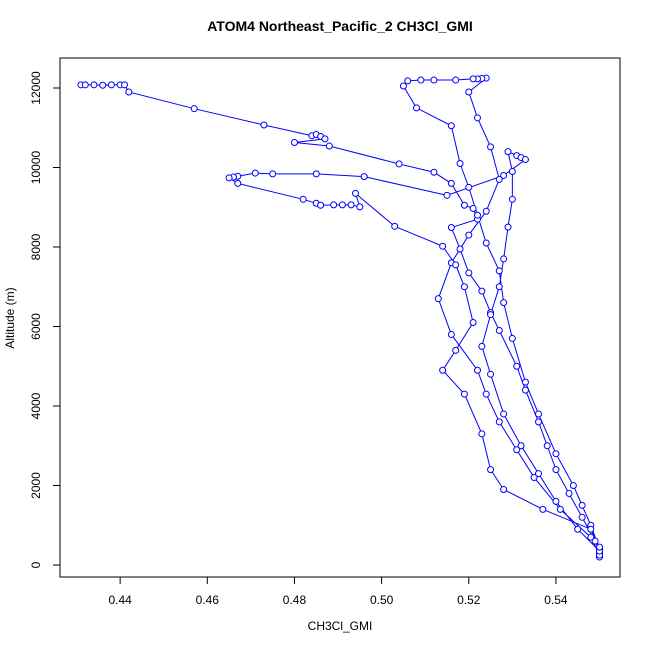 This screenshot has height=650, width=650. Describe the element at coordinates (36, 405) in the screenshot. I see `y-tick-label: 4000` at that location.